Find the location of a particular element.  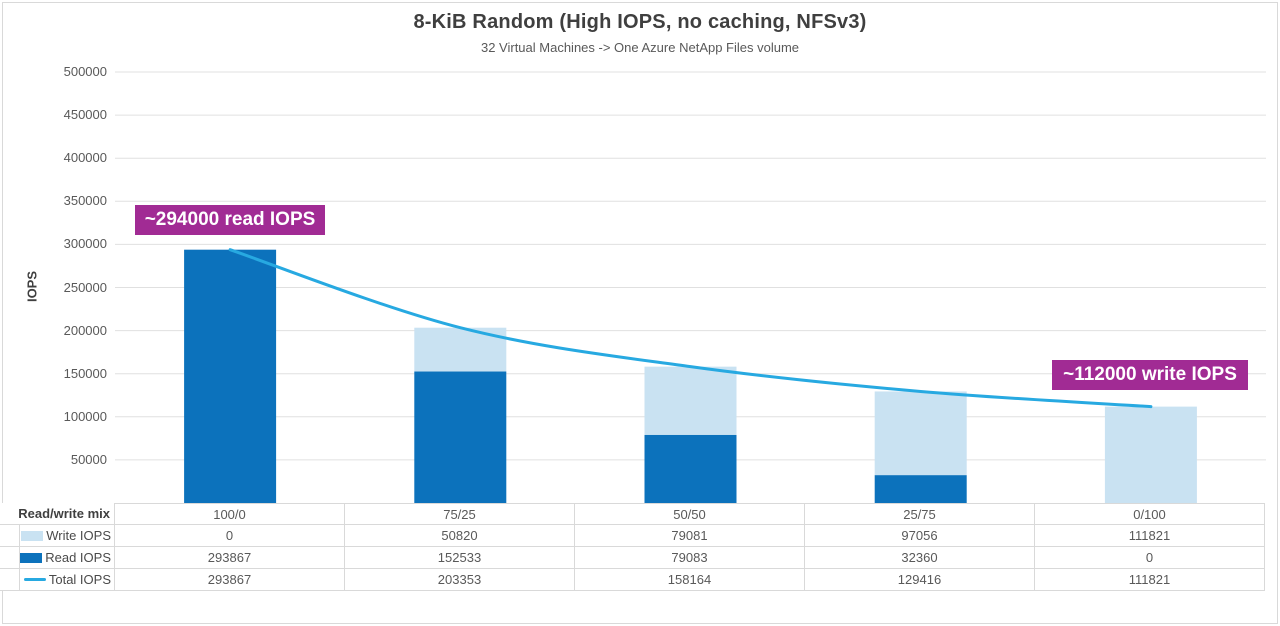

category-cell: 0/100 is located at coordinates (1150, 514).